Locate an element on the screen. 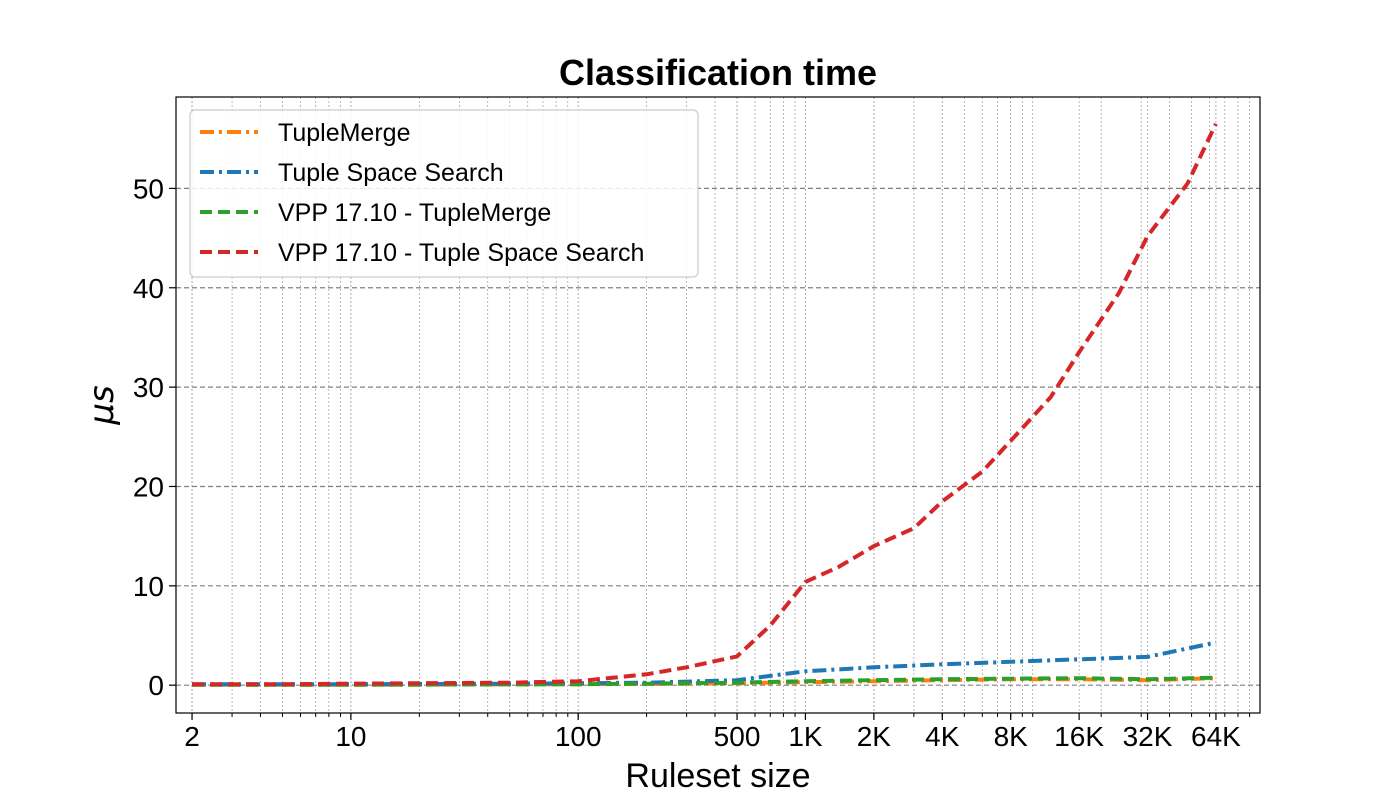 The height and width of the screenshot is (800, 1400). chart-title: Classification time is located at coordinates (718, 72).